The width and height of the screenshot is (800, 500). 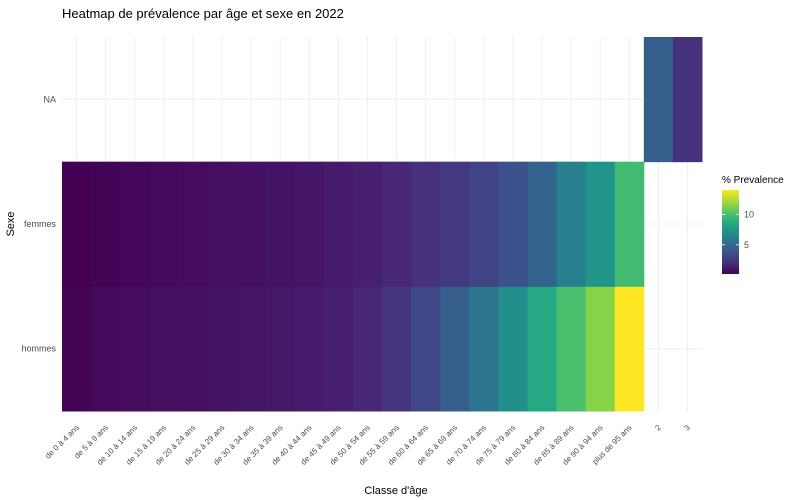 What do you see at coordinates (746, 245) in the screenshot?
I see `legend-tick-label: 5` at bounding box center [746, 245].